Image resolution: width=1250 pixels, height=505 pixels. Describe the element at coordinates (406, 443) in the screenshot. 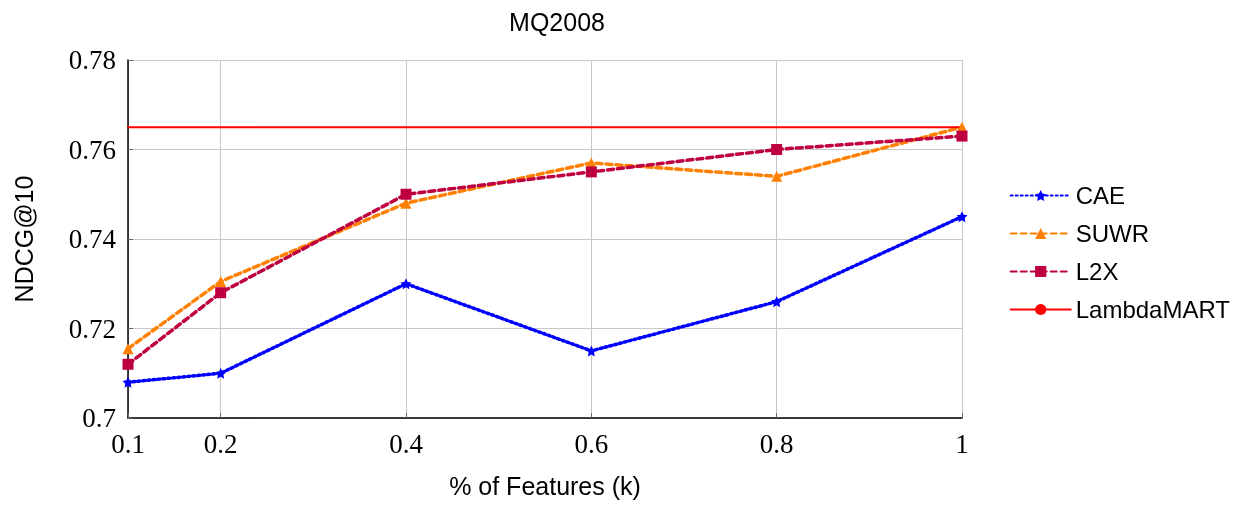

I see `x-tick-label: 0.4` at that location.